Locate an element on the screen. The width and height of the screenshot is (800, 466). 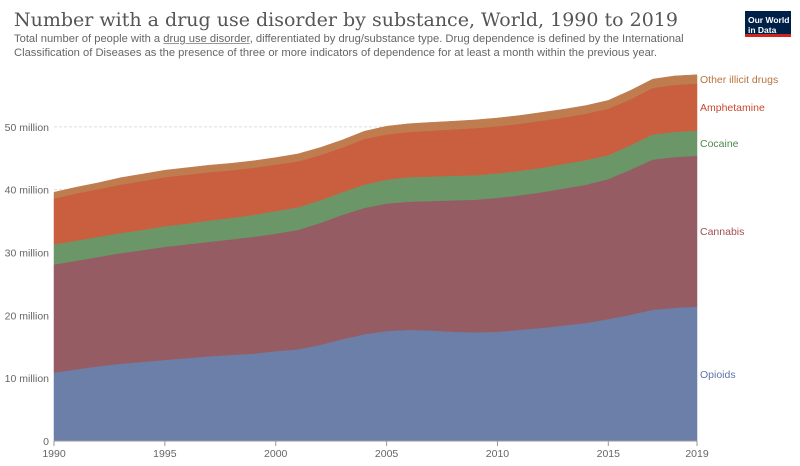
logo-line-2: in Data is located at coordinates (762, 30).